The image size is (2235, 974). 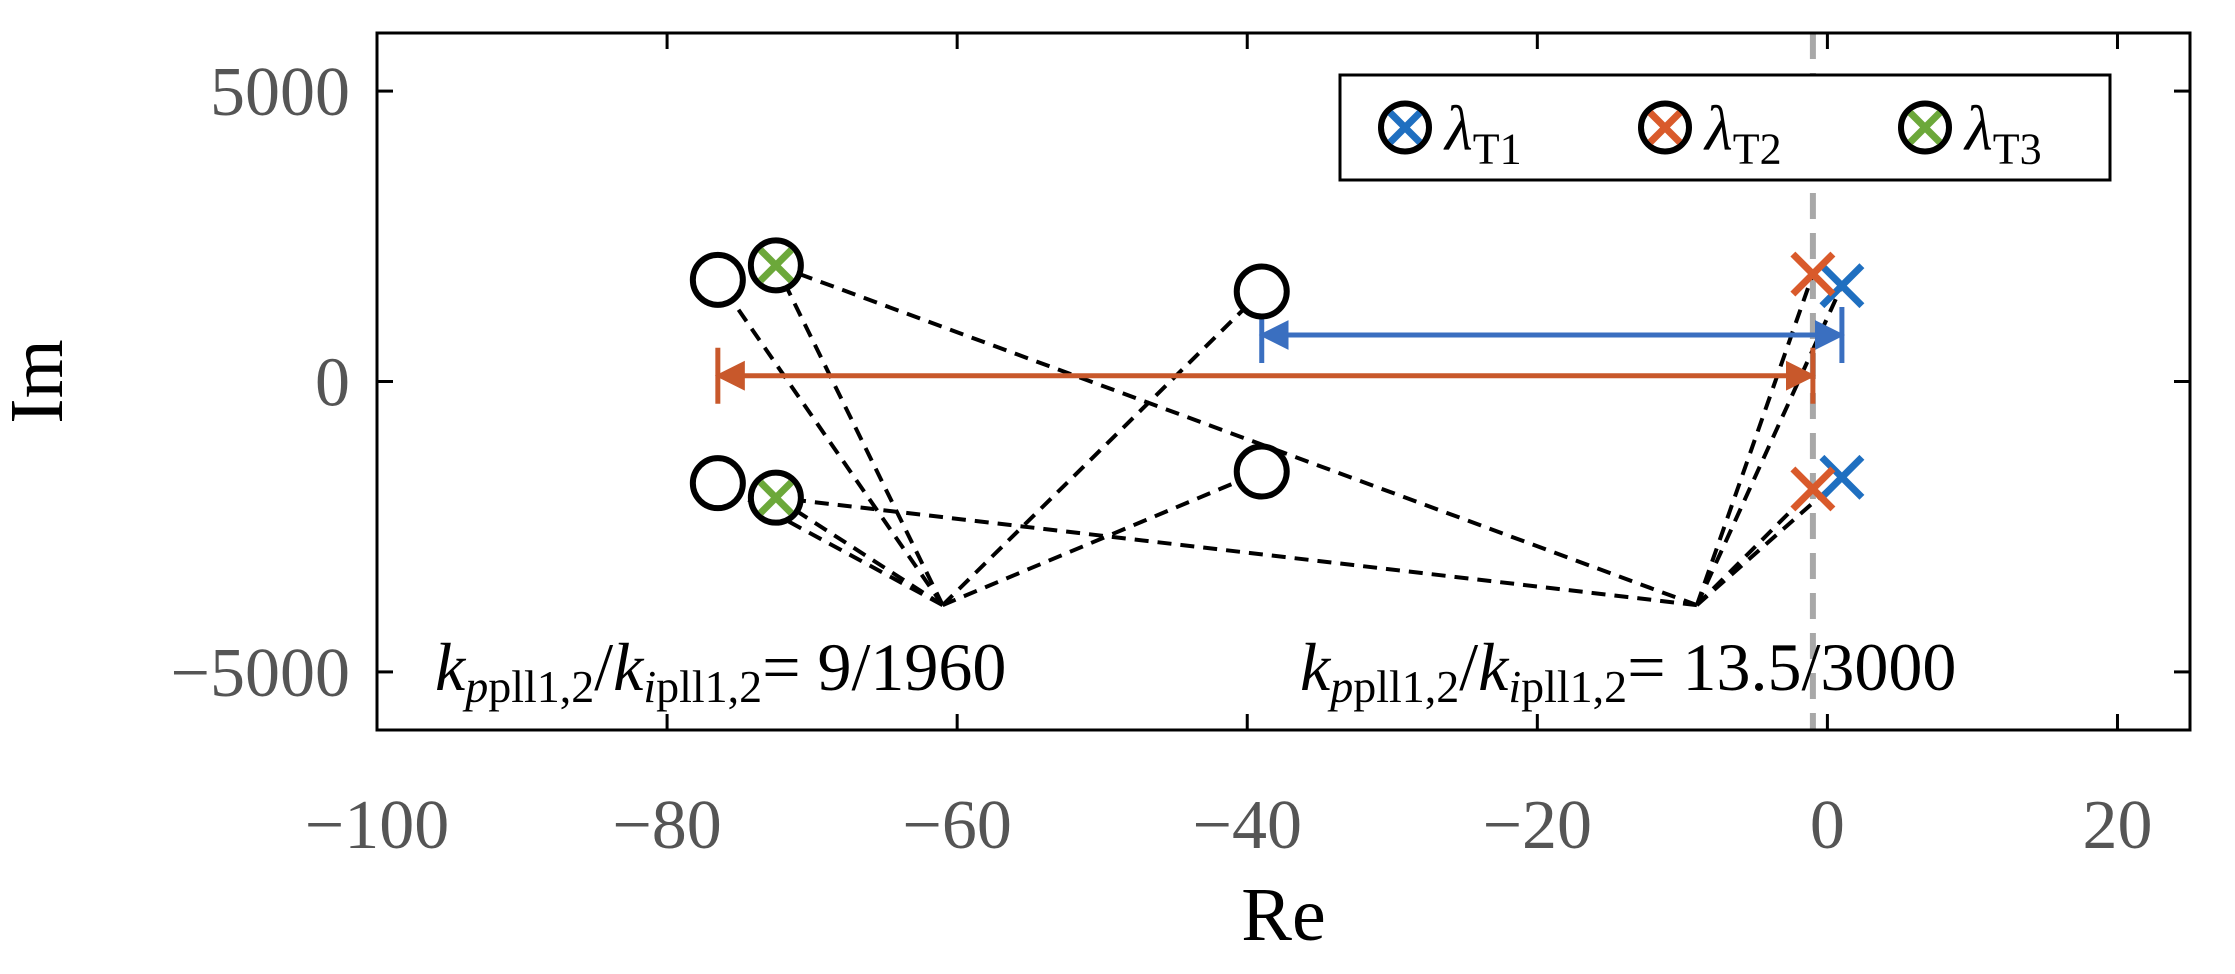 What do you see at coordinates (1283, 915) in the screenshot?
I see `x-axis-title: Re` at bounding box center [1283, 915].